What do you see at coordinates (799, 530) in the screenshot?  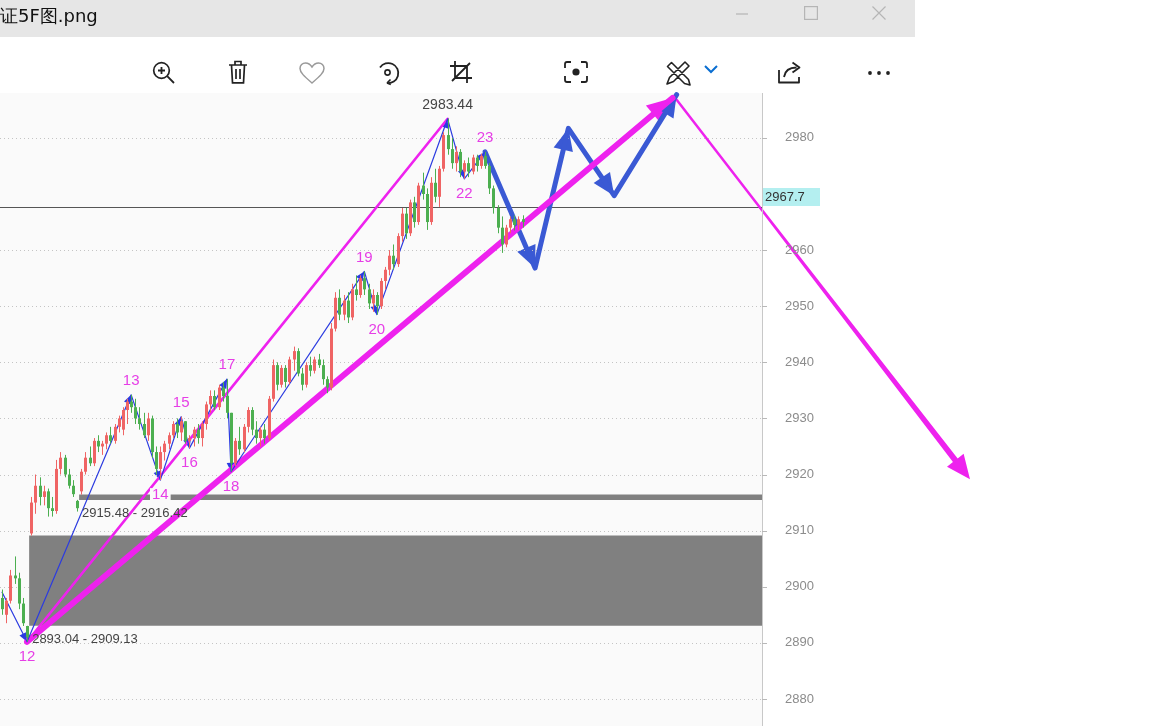 I see `y-tick-label: 2910` at bounding box center [799, 530].